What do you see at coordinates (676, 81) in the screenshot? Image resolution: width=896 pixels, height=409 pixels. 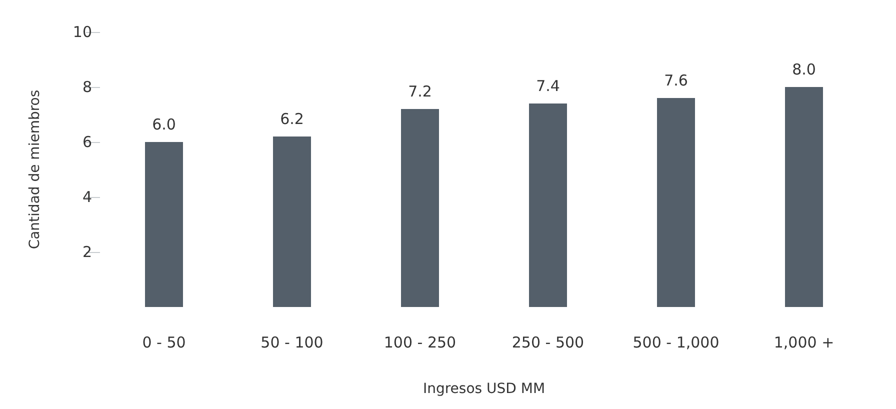 I see `data-label: 7.6` at bounding box center [676, 81].